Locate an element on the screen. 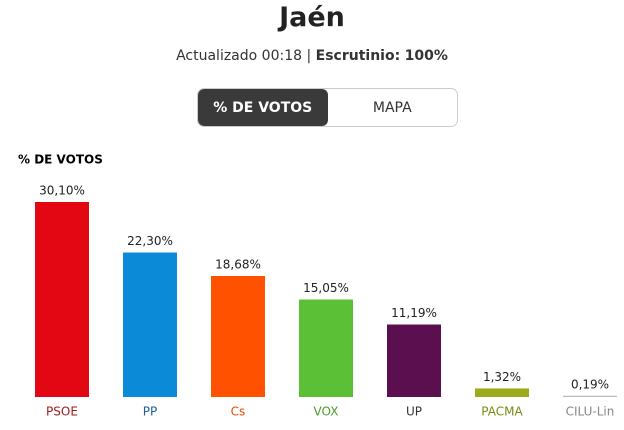  updated: Actualizado 00:18 is located at coordinates (239, 56).